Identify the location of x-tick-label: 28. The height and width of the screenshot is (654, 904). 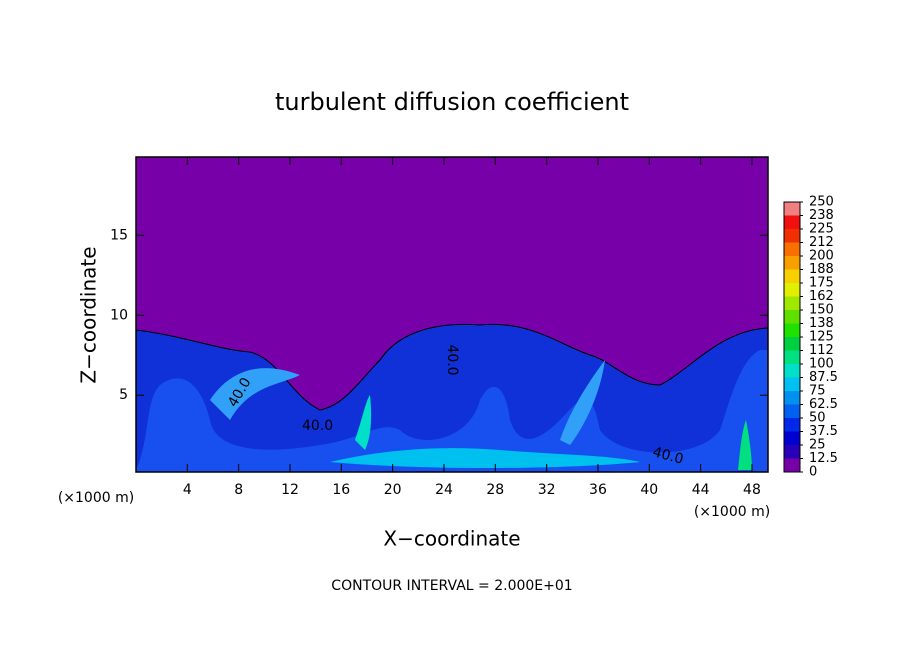
(495, 490).